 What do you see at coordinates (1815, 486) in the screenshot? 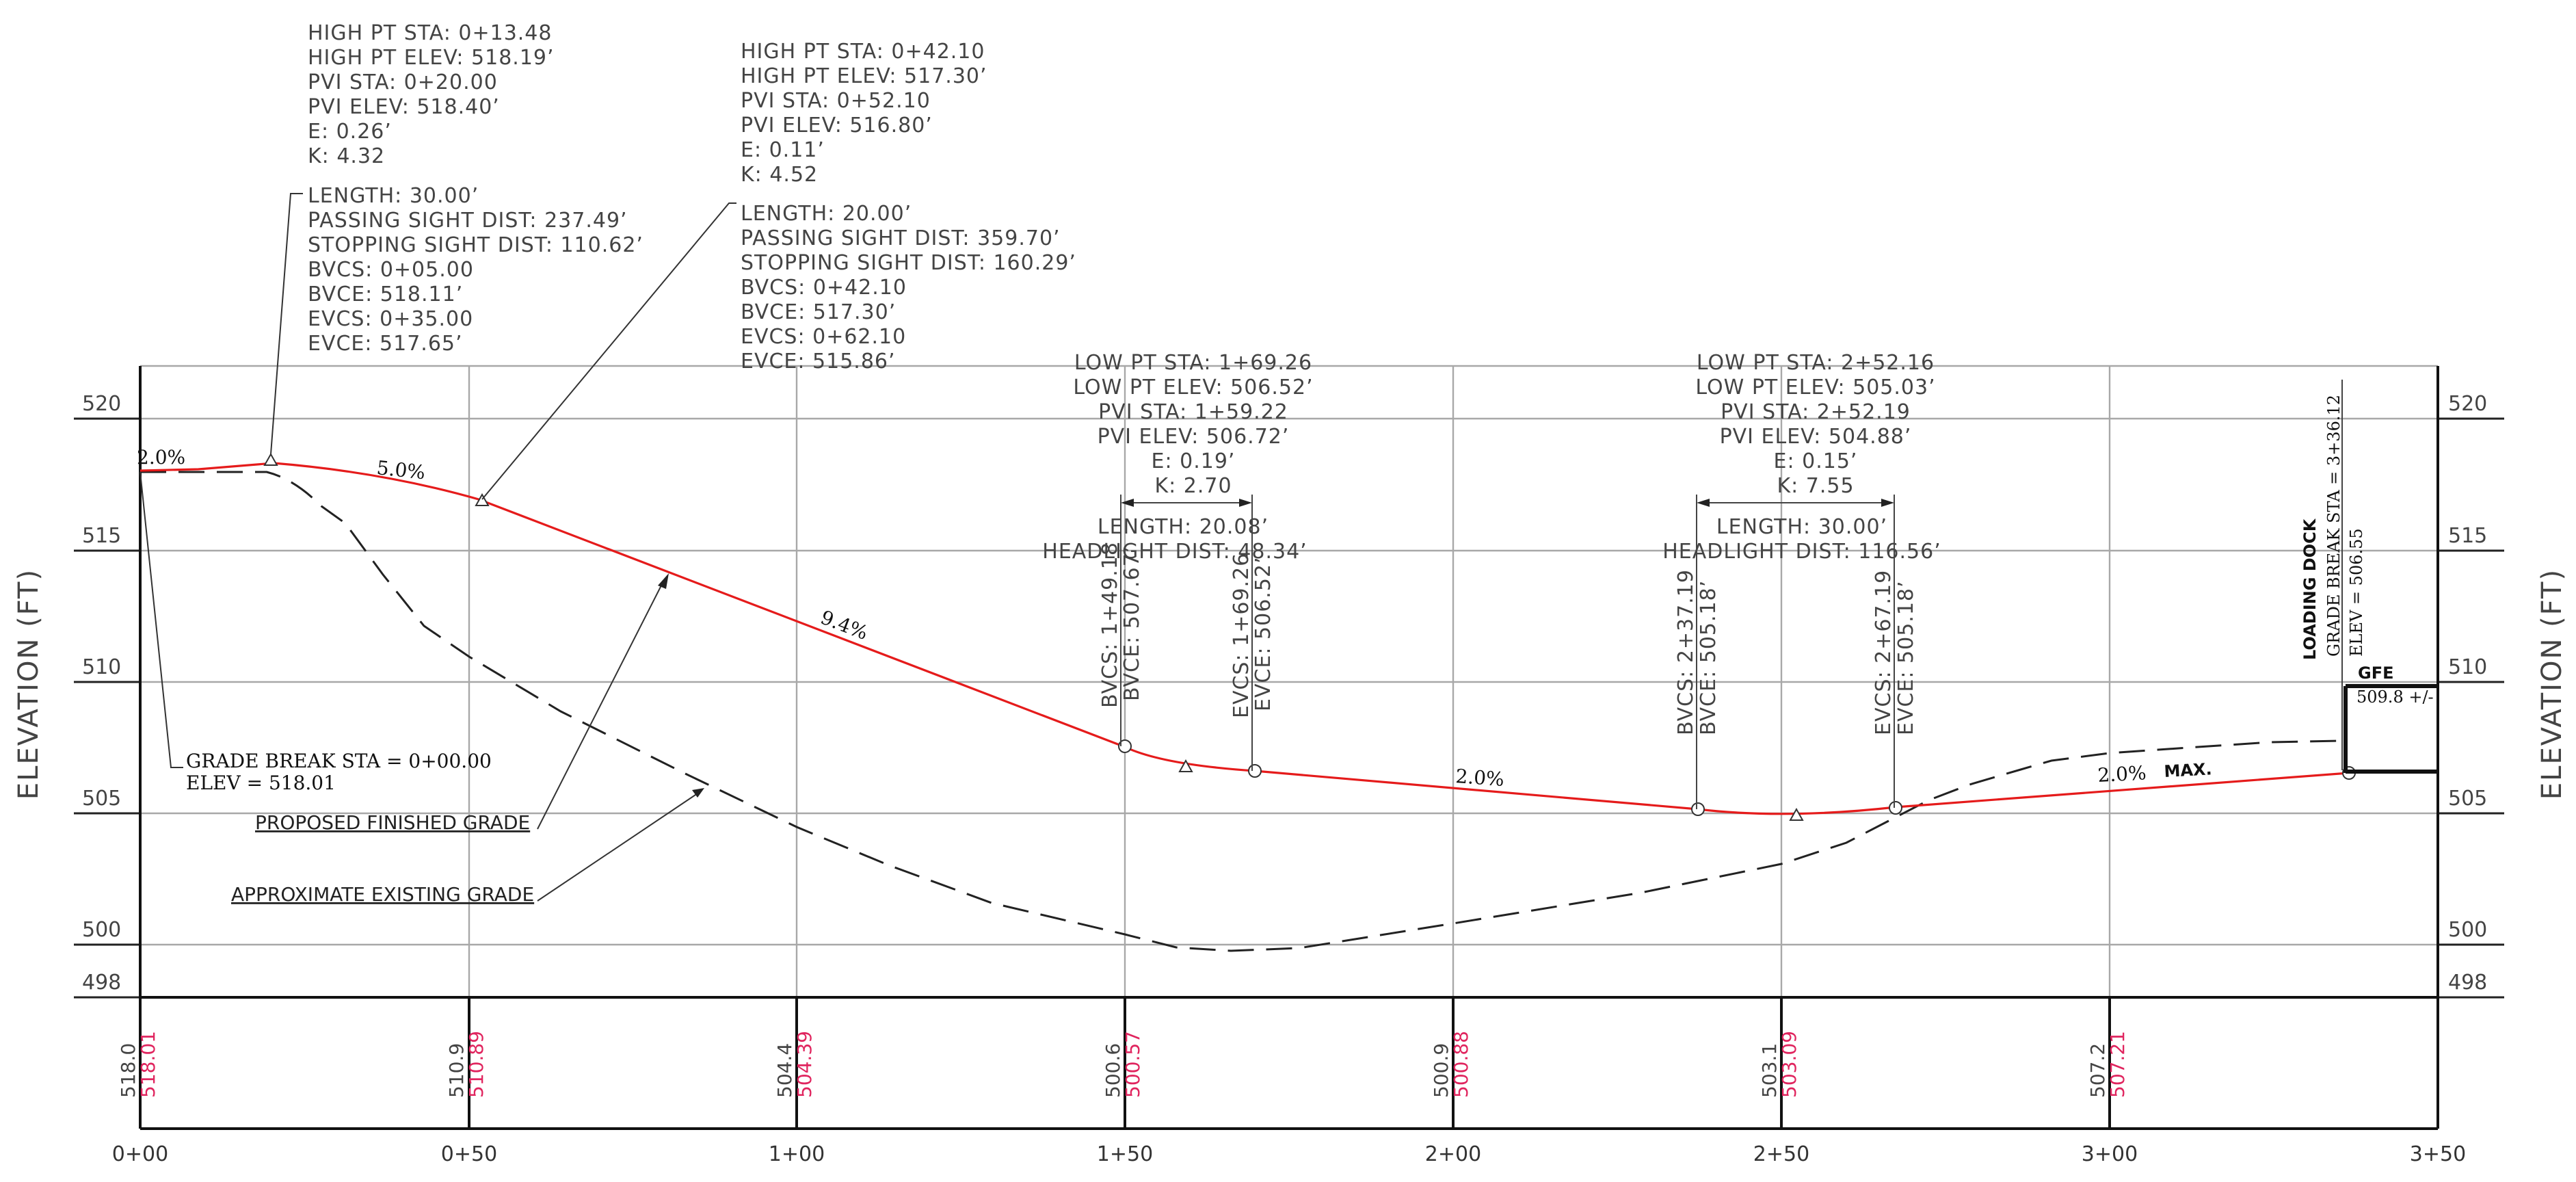
I see `annotation-line: K: 7.55` at bounding box center [1815, 486].